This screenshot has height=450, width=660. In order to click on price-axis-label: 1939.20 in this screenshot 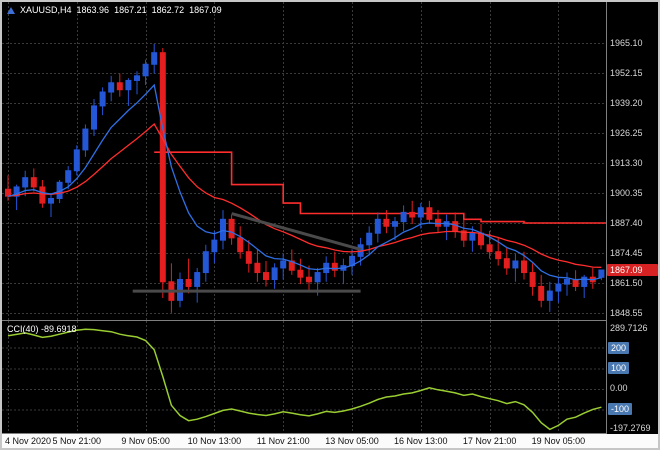, I will do `click(626, 103)`.